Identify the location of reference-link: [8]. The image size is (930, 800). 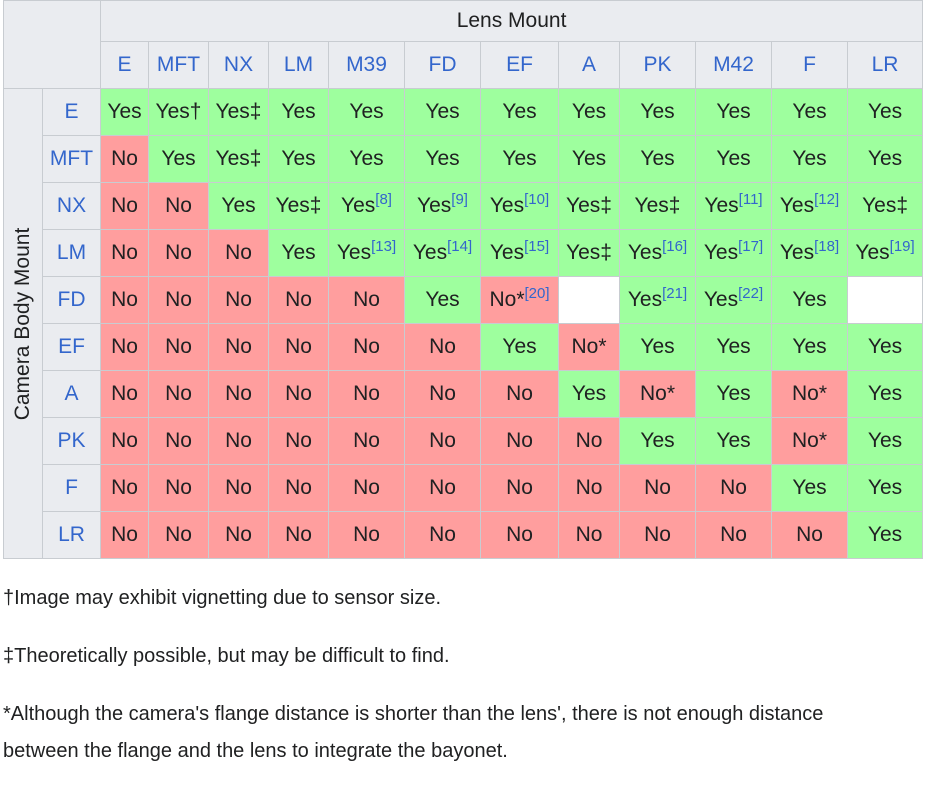
(383, 199).